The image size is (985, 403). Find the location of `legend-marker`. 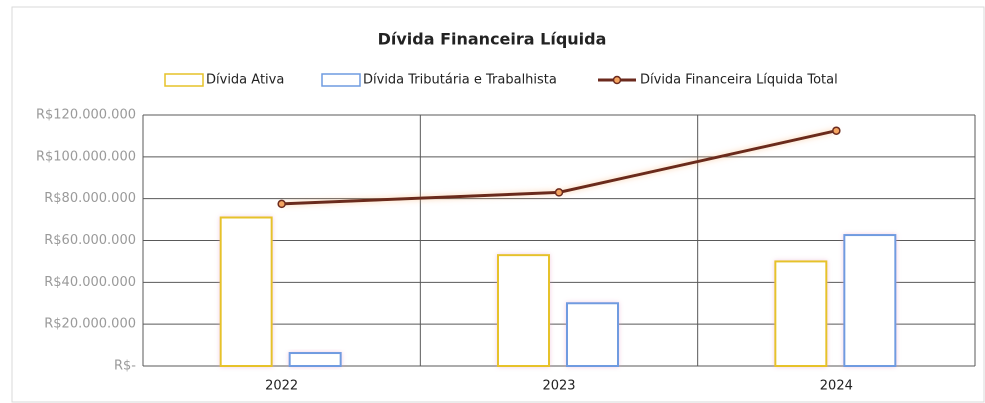

legend-marker is located at coordinates (617, 80).